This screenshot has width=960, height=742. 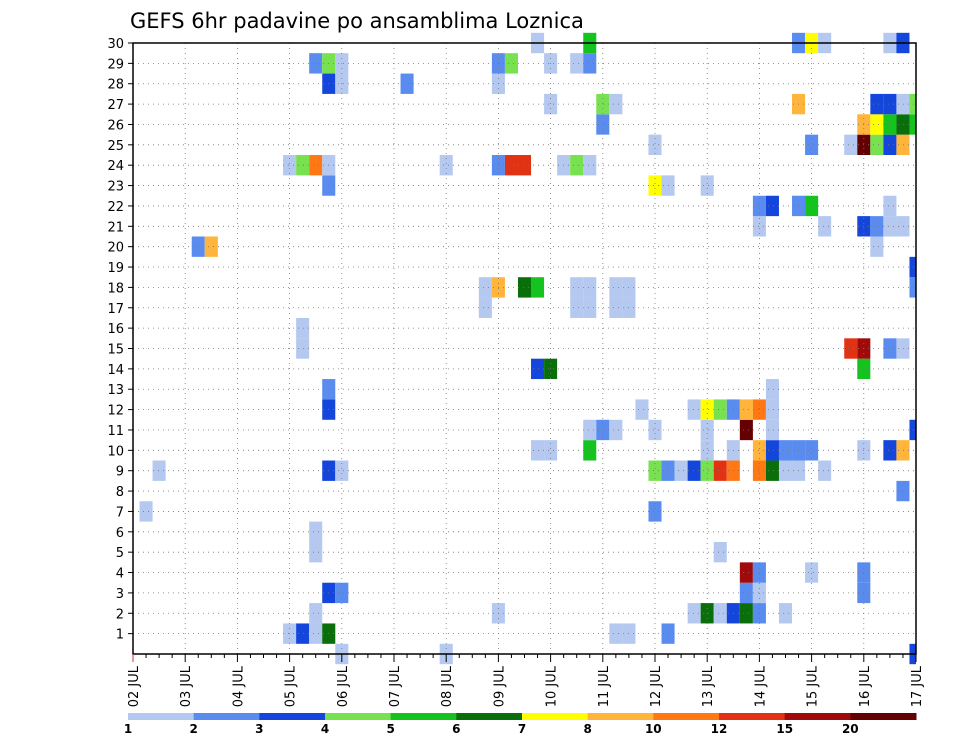 What do you see at coordinates (120, 492) in the screenshot?
I see `y-tick-label: 8` at bounding box center [120, 492].